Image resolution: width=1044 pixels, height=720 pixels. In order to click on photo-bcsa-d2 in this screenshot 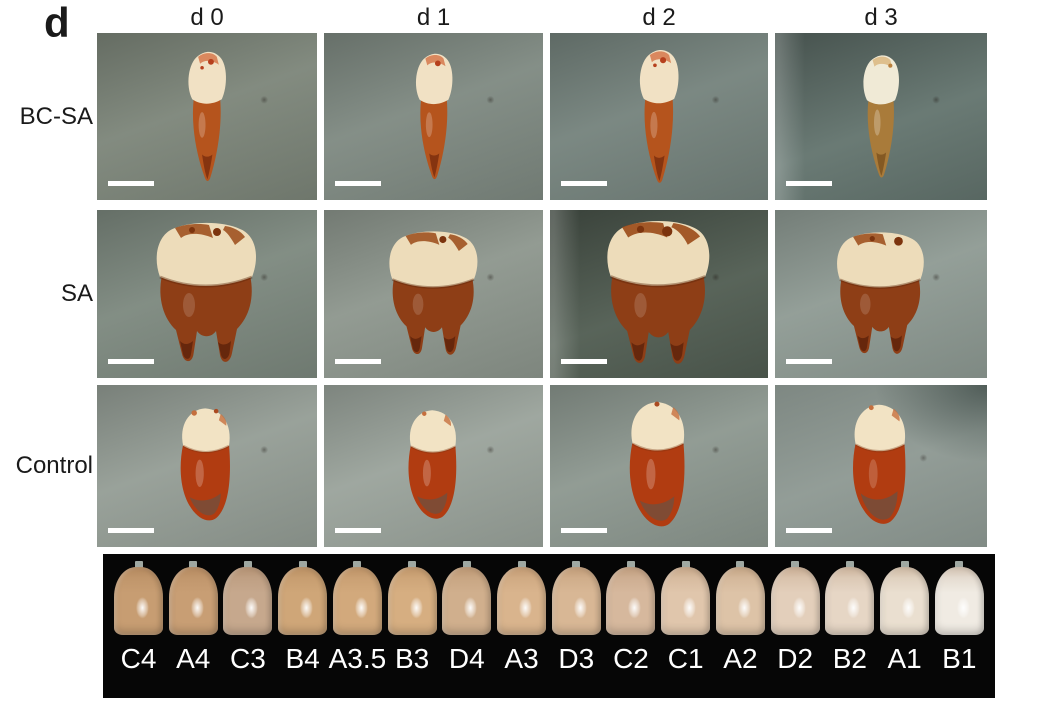, I will do `click(659, 116)`.